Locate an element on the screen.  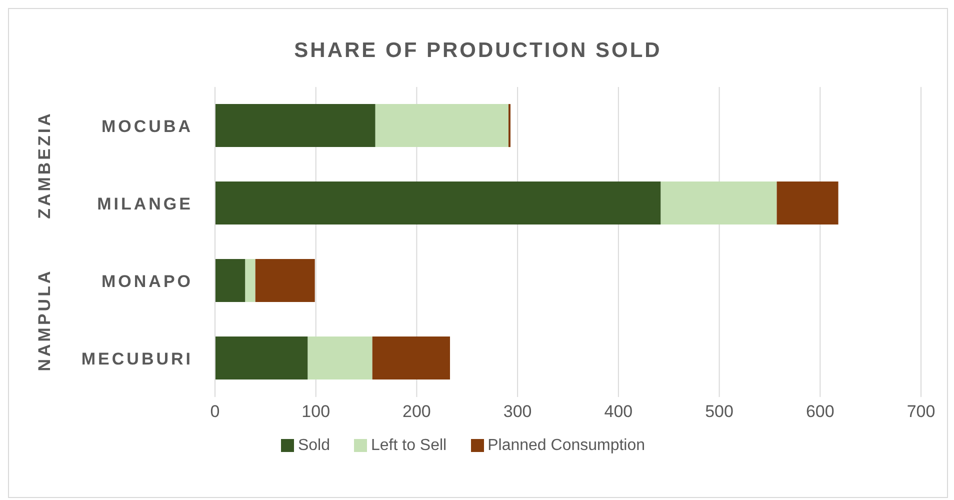
y-tick-label: MOCUBA is located at coordinates (147, 126).